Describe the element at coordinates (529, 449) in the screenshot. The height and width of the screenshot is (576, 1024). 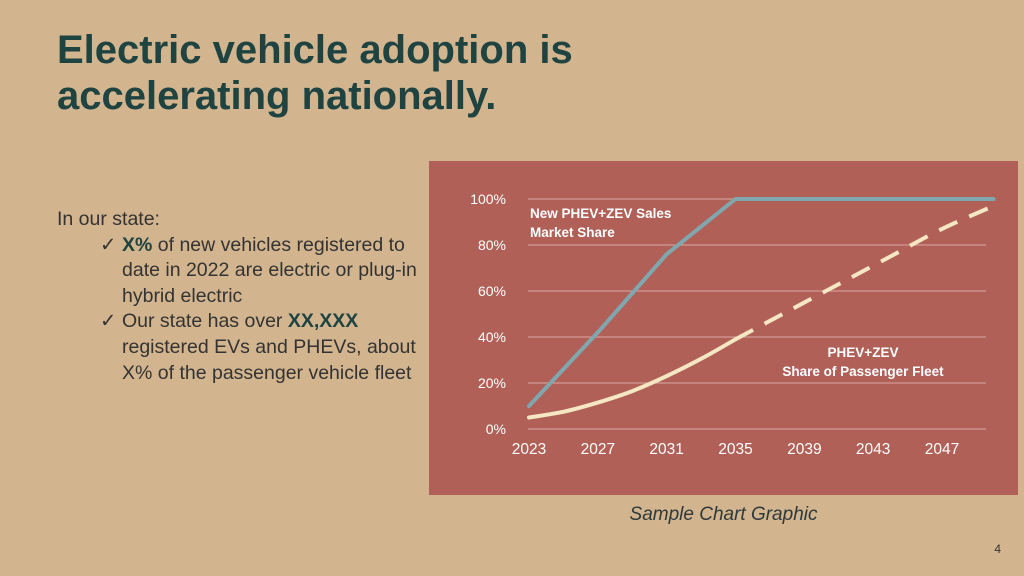
I see `x-tick-label: 2023` at that location.